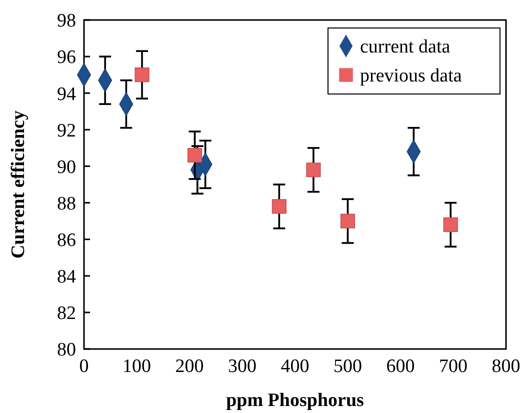 Image resolution: width=529 pixels, height=413 pixels. Describe the element at coordinates (411, 76) in the screenshot. I see `legend-label: previous data` at that location.